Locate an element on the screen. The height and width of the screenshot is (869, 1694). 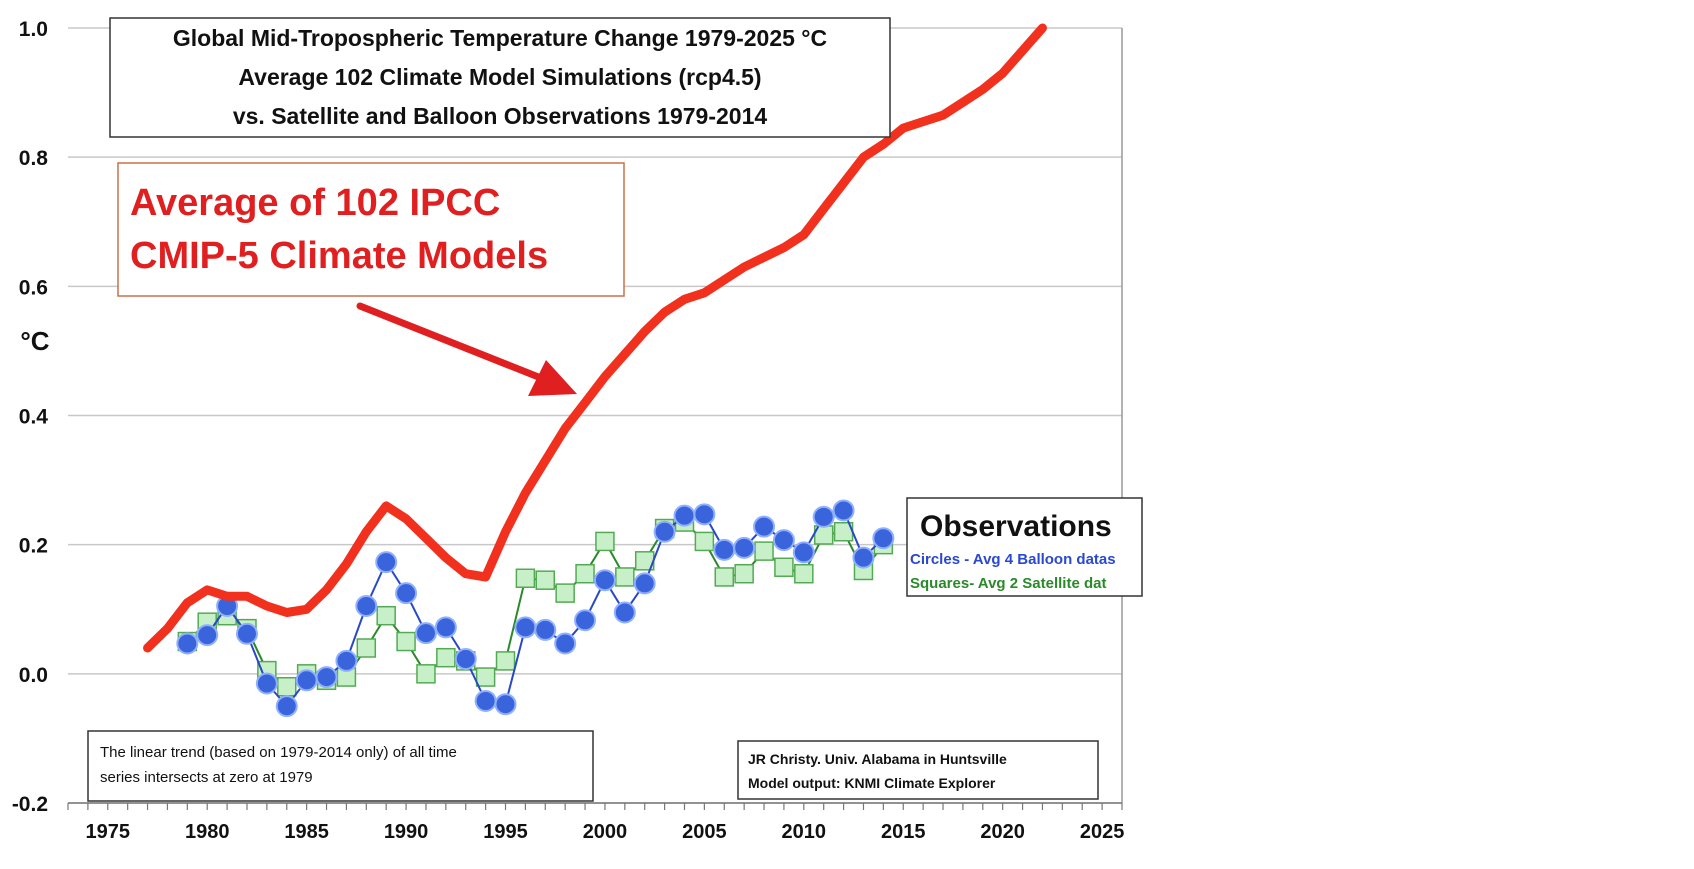
x-tick-label: 2025 is located at coordinates (1102, 832).